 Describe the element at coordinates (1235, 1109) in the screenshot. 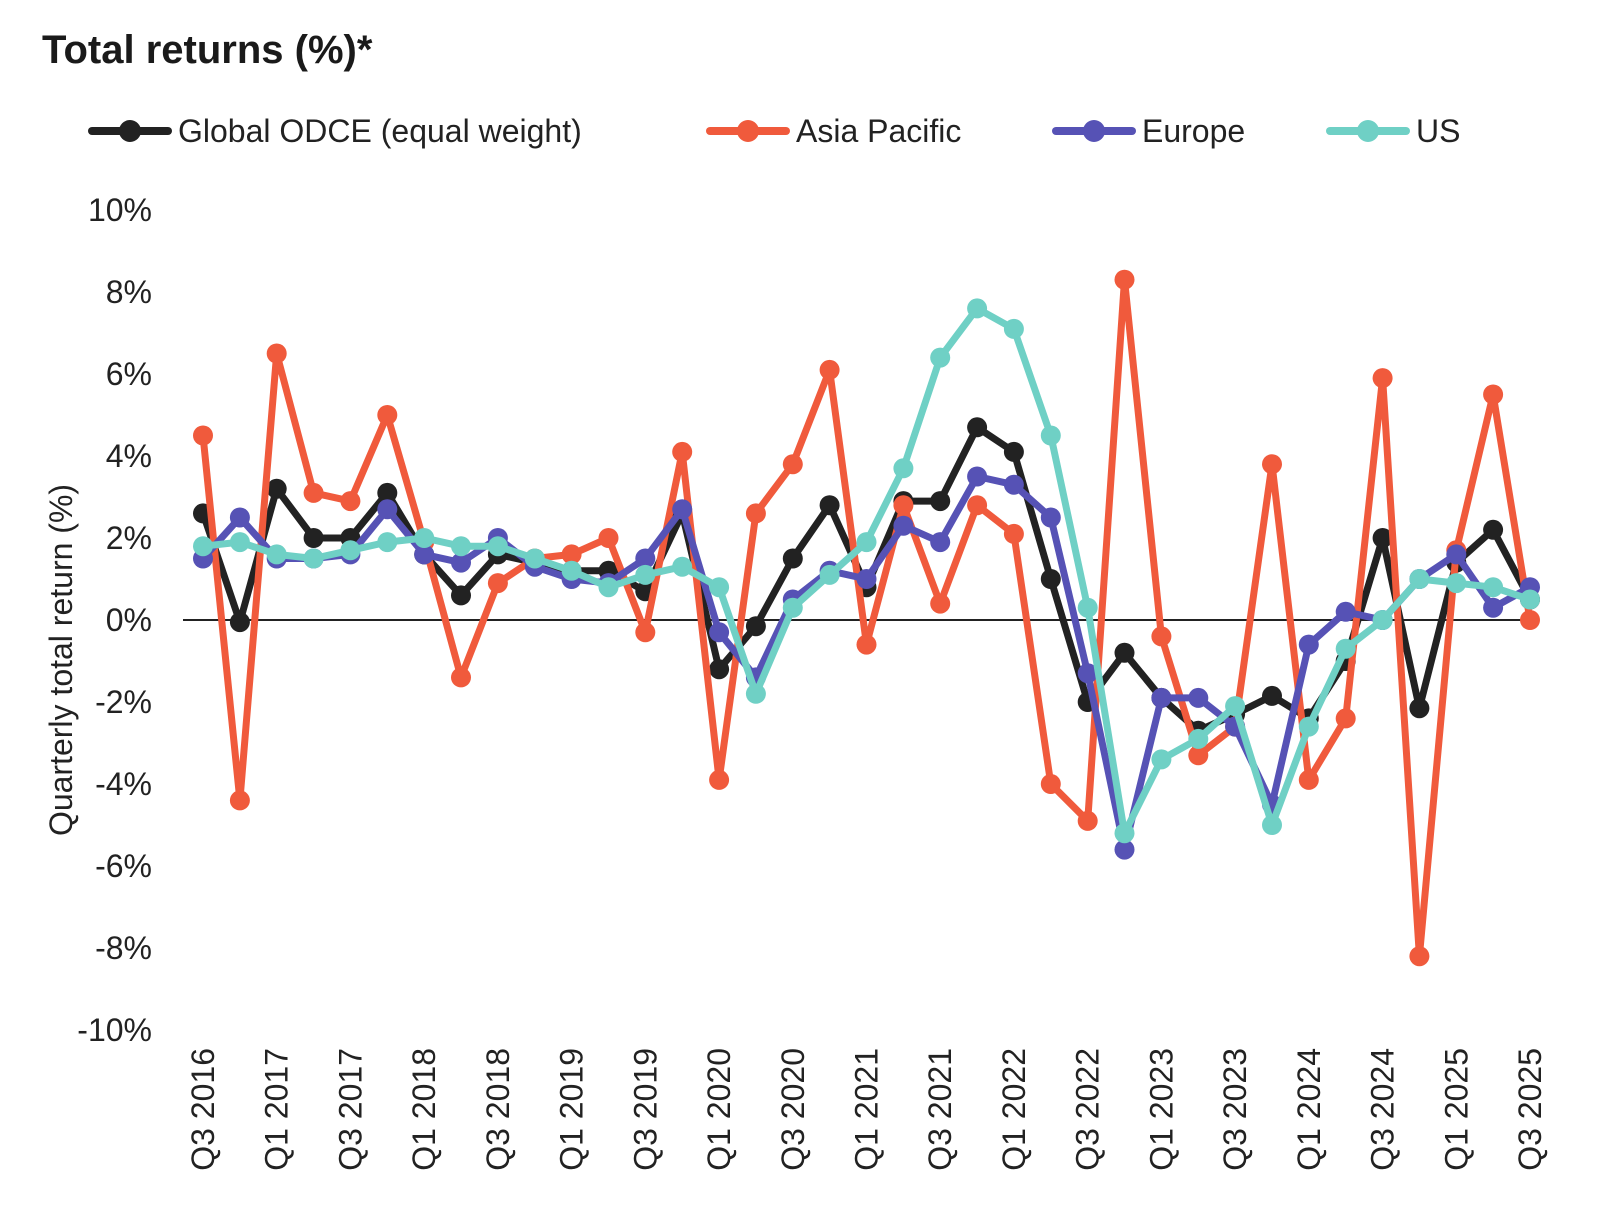

I see `x-tick-label: Q3 2023` at that location.